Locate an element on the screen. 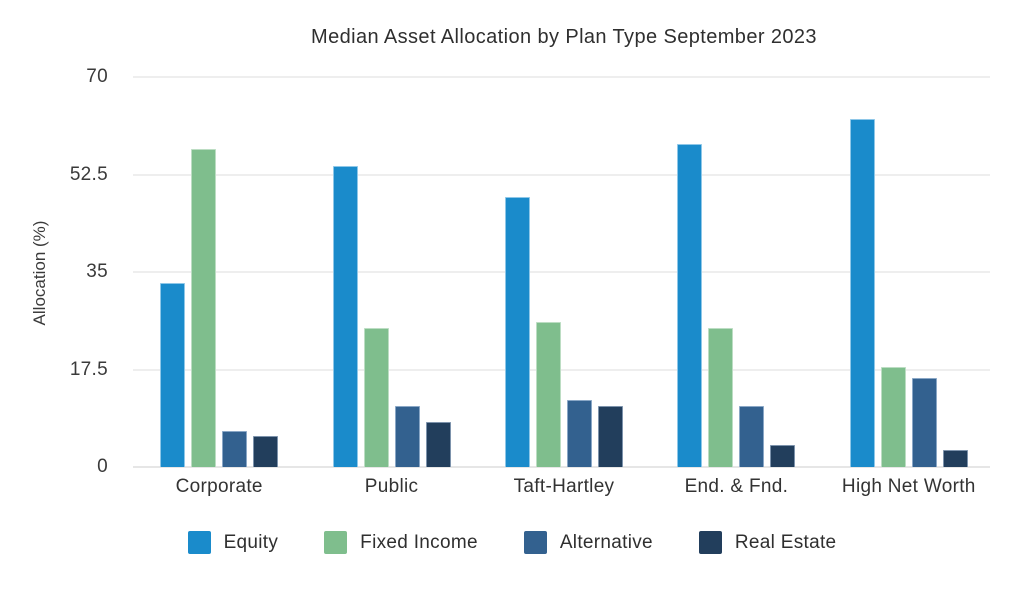  legend-swatch-equity is located at coordinates (199, 542).